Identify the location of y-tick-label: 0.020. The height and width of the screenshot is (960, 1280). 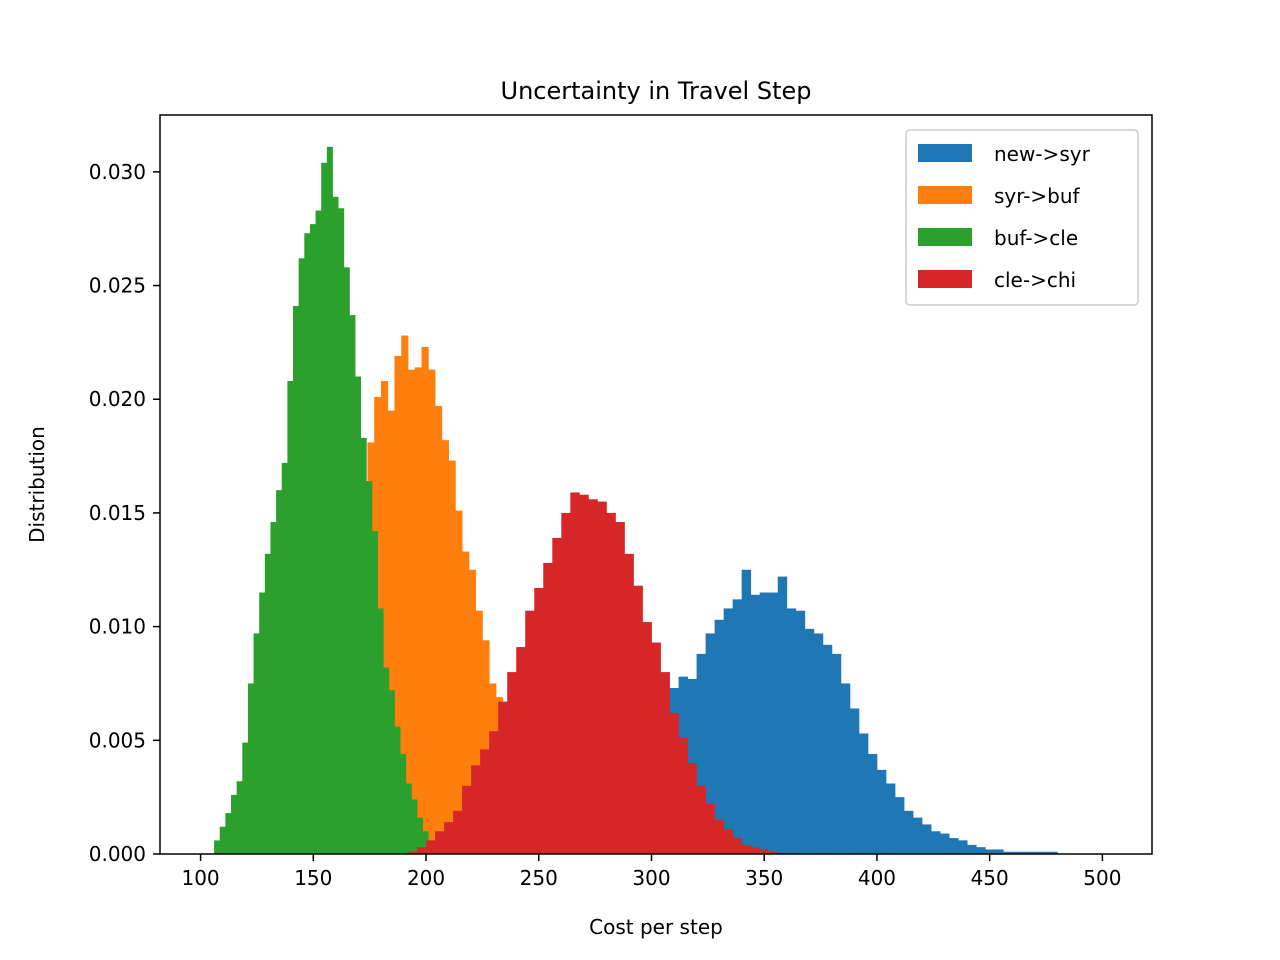
(117, 399).